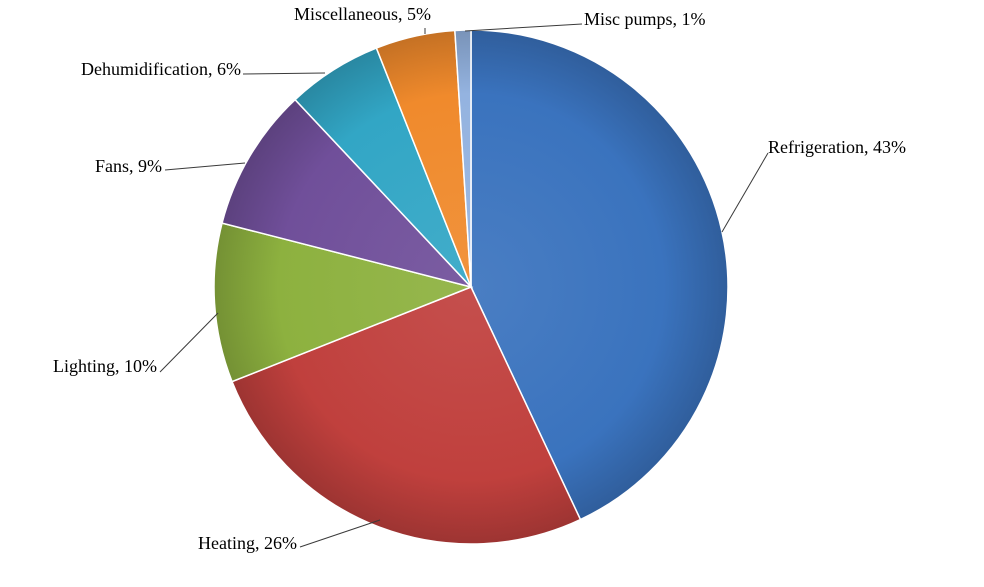  I want to click on data-label-misc-pumps: Misc pumps, 1%, so click(645, 19).